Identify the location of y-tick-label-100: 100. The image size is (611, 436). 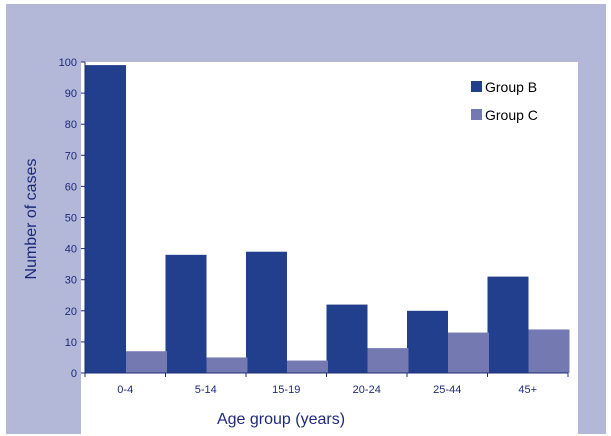
(68, 63).